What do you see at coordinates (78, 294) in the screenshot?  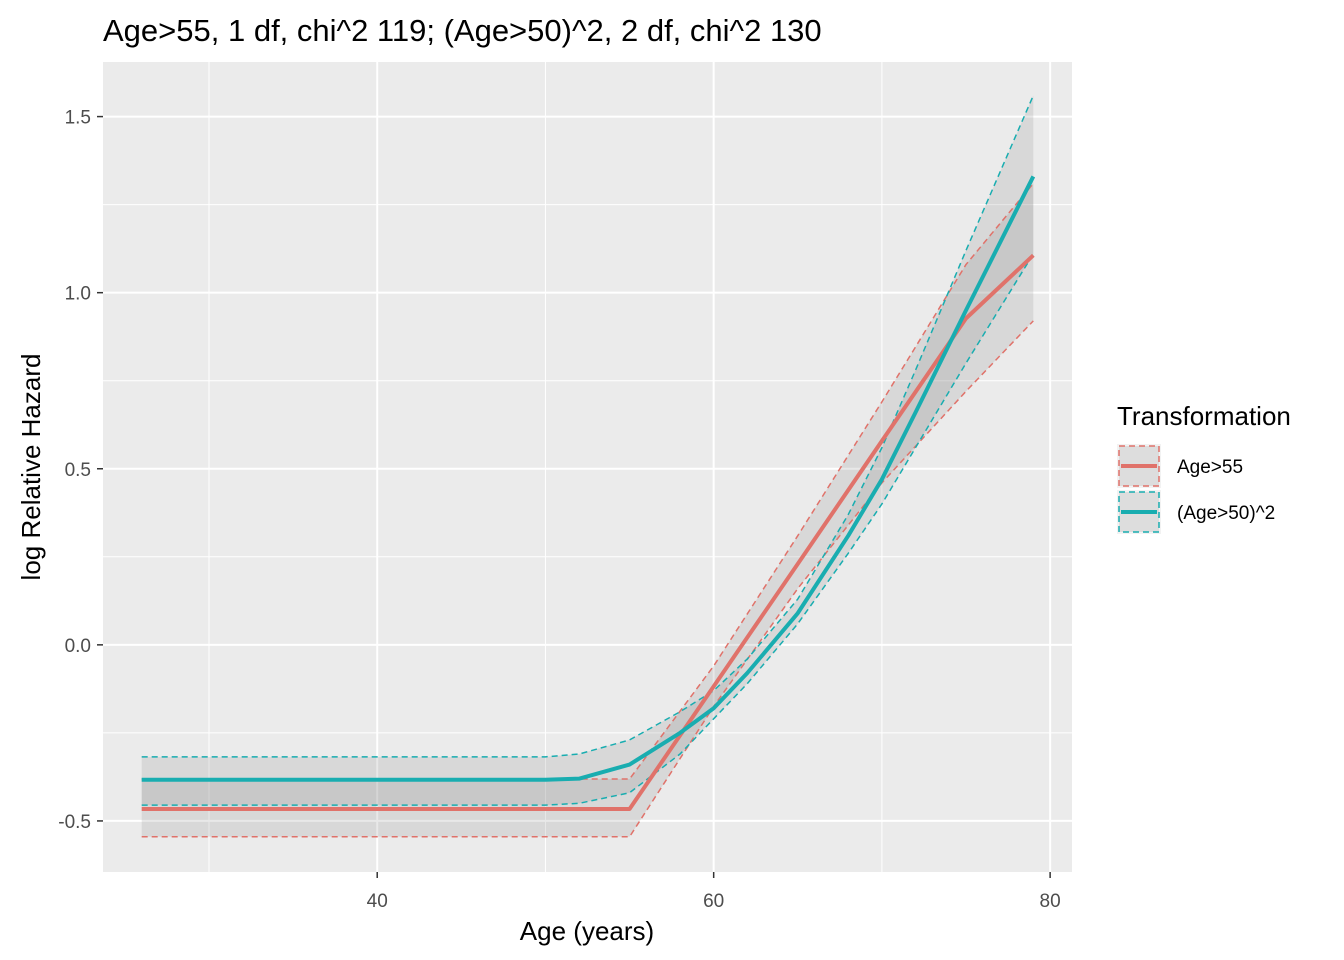 I see `y-tick-label: 1.0` at bounding box center [78, 294].